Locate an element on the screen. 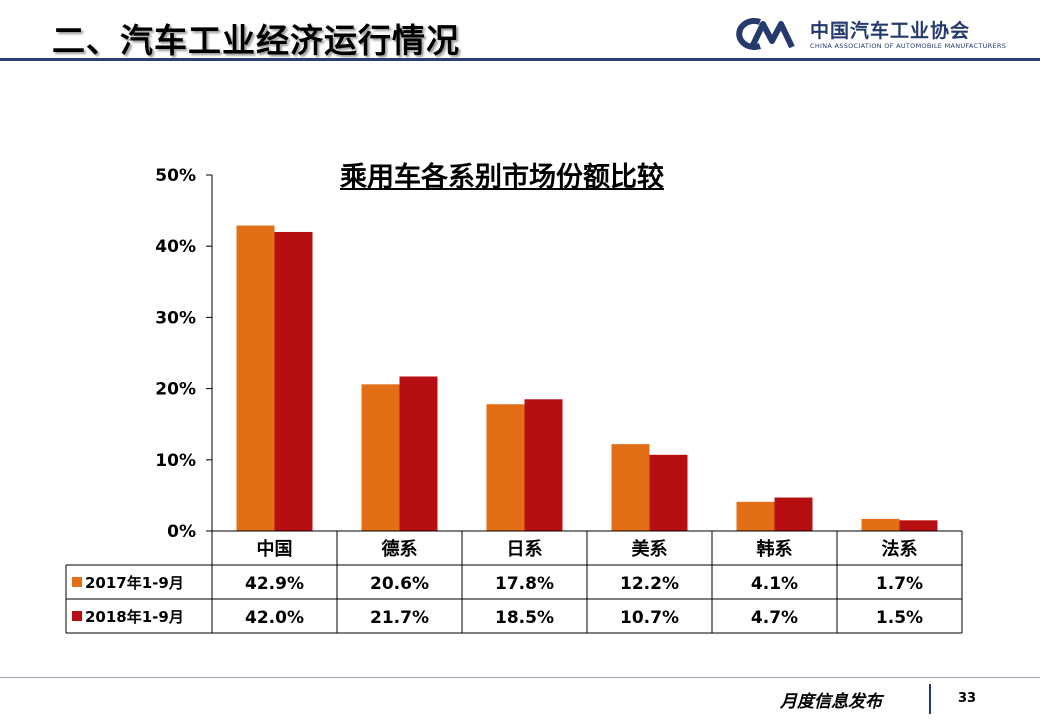 Image resolution: width=1040 pixels, height=720 pixels. data-label: 20.6% is located at coordinates (399, 584).